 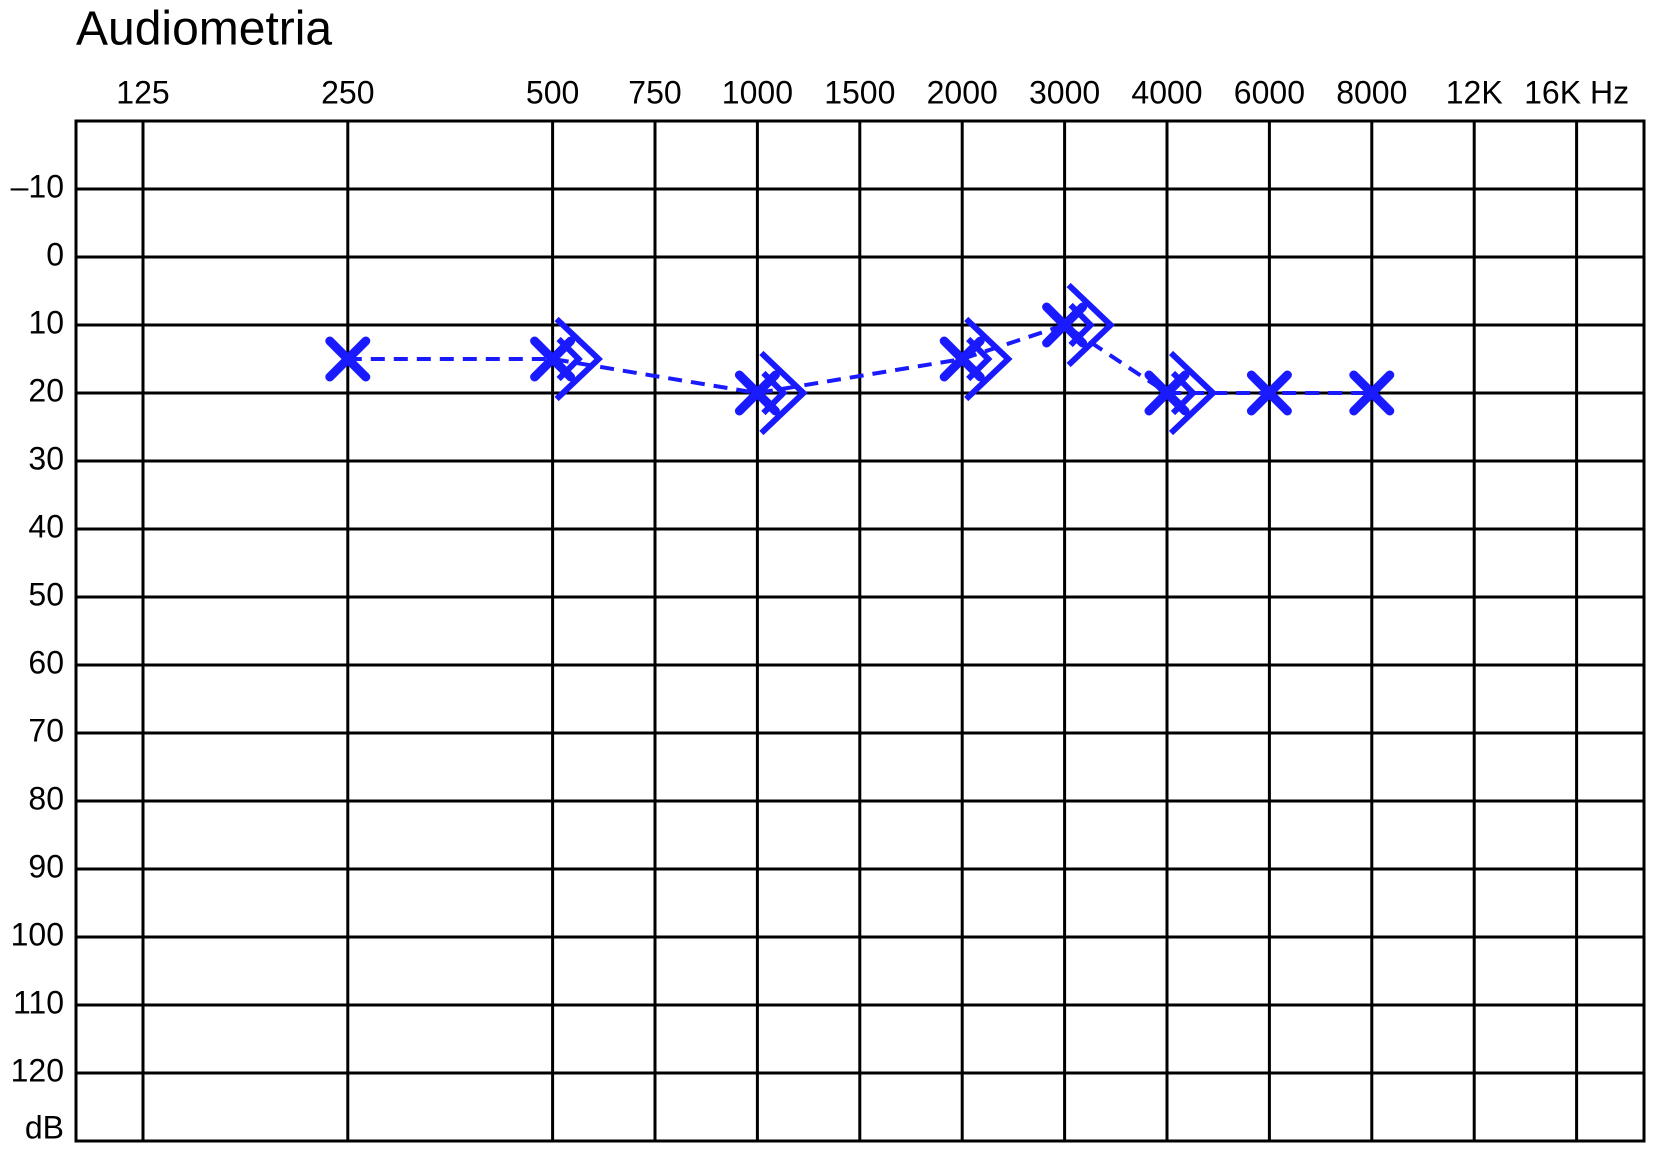 What do you see at coordinates (1371, 92) in the screenshot?
I see `x-tick-label: 8000` at bounding box center [1371, 92].